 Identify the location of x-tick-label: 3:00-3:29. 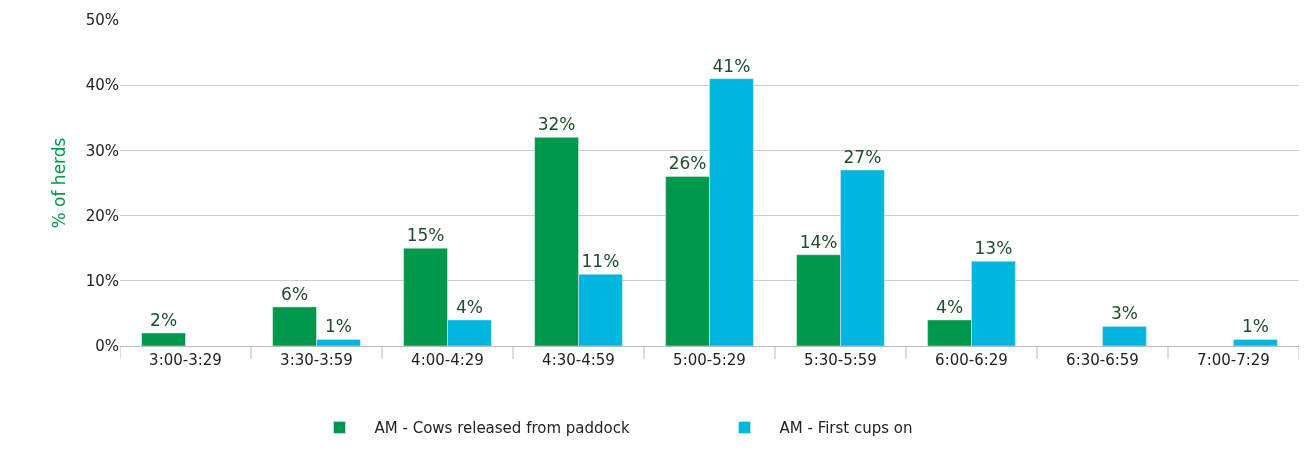
(185, 360).